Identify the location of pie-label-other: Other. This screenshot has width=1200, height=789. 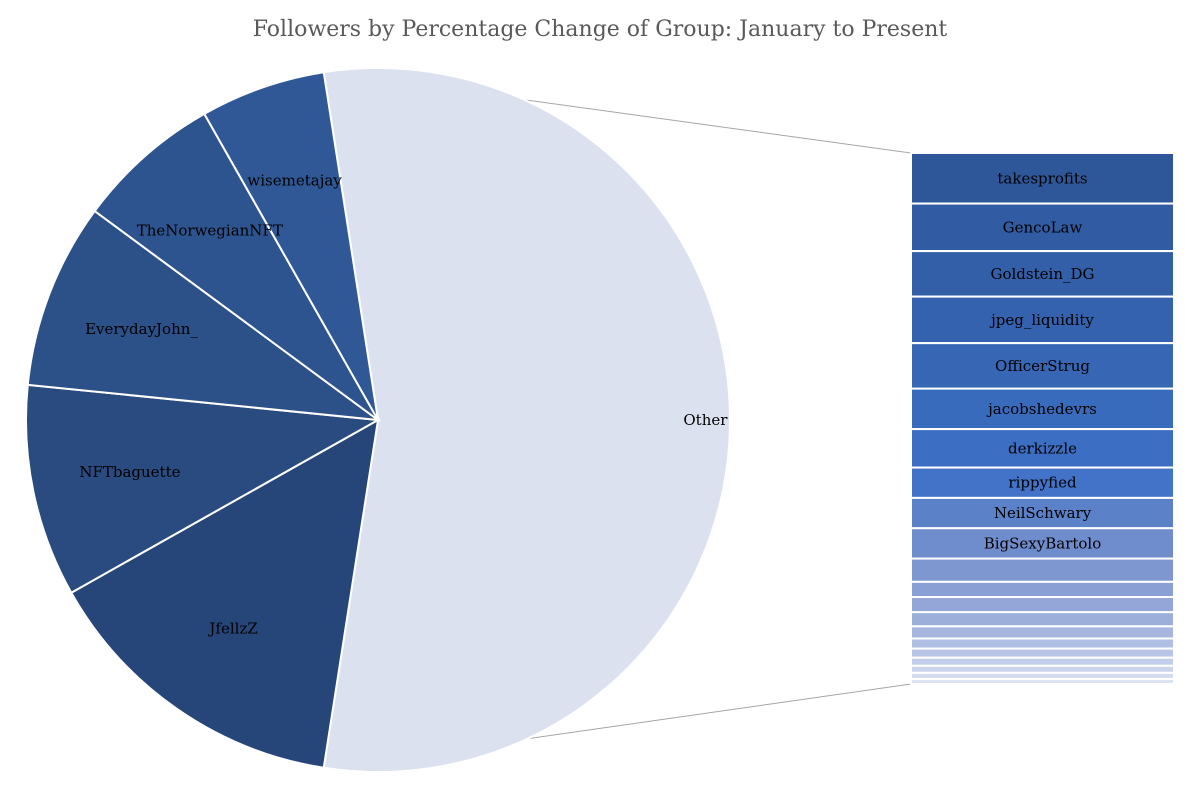
(705, 420).